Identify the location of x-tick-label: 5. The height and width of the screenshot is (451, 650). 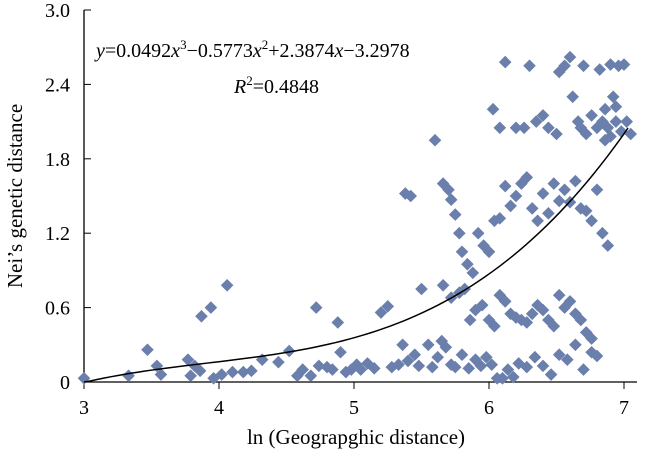
(354, 408).